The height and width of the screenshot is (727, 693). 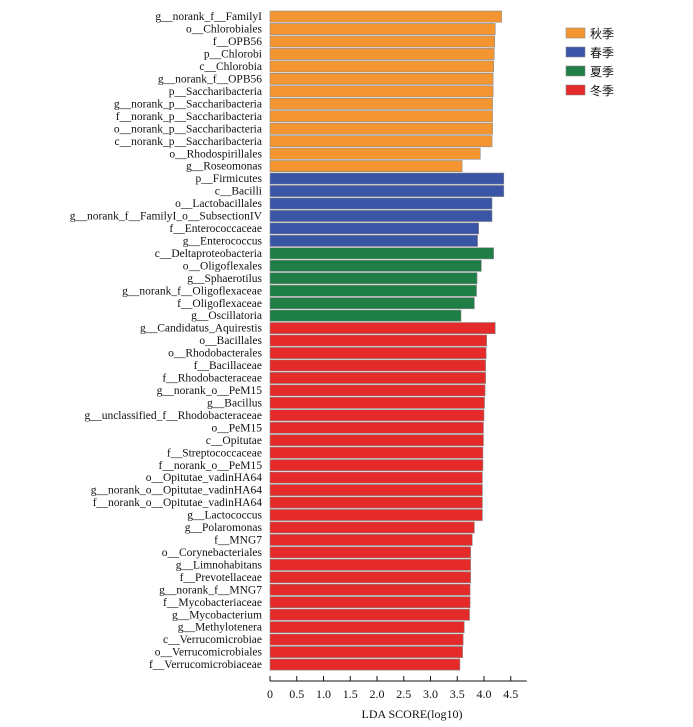 What do you see at coordinates (230, 341) in the screenshot?
I see `category-label: o__Bacillales` at bounding box center [230, 341].